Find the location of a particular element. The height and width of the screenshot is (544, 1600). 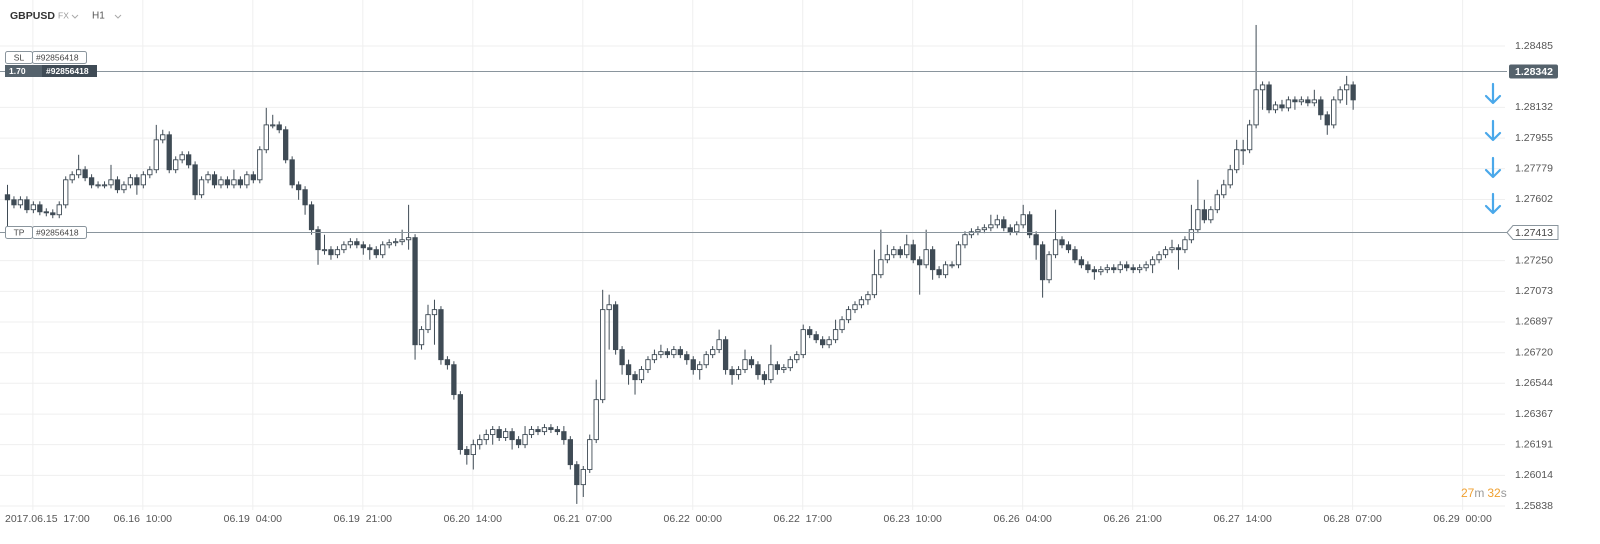

x-tick-label: 06.20 14:00 is located at coordinates (473, 519).